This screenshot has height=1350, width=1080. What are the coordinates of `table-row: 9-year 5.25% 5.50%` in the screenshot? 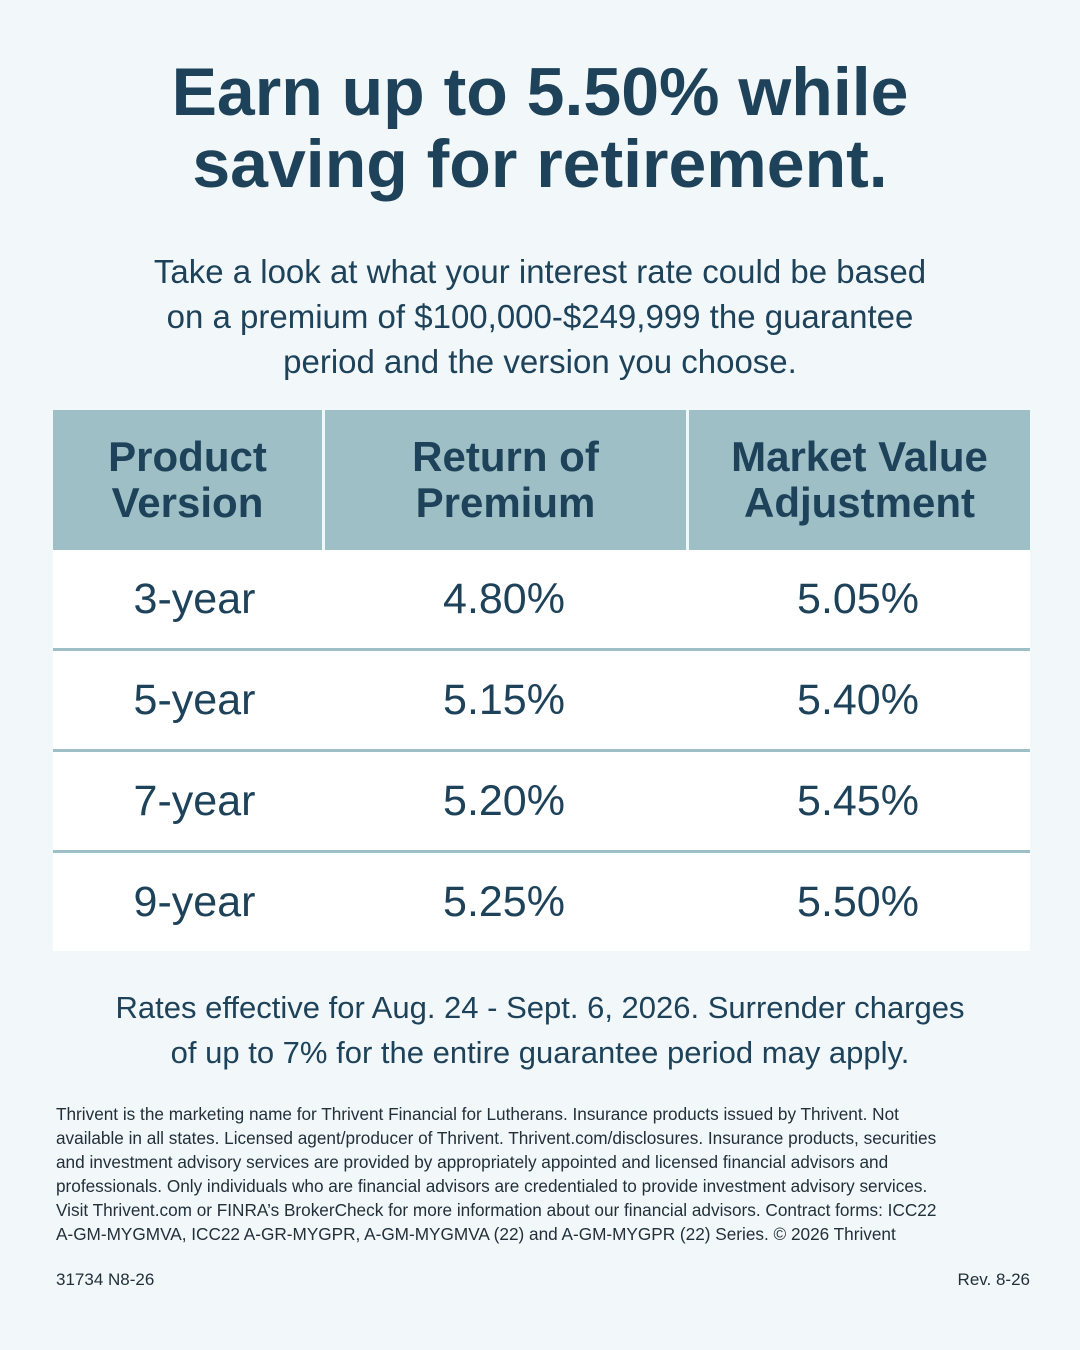 It's located at (541, 902).